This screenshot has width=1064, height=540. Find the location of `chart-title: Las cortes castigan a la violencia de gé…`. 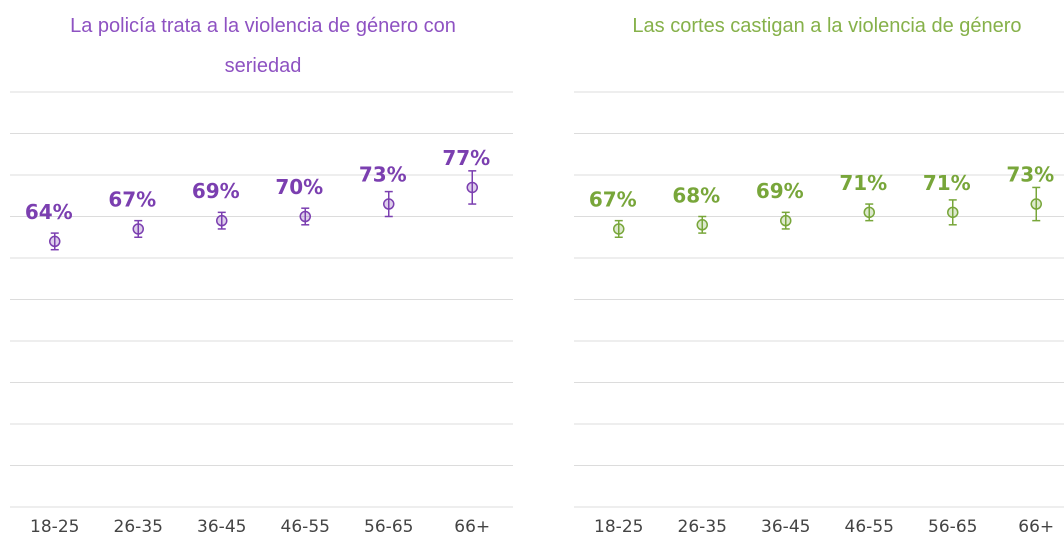

chart-title: Las cortes castigan a la violencia de gé… is located at coordinates (827, 26).